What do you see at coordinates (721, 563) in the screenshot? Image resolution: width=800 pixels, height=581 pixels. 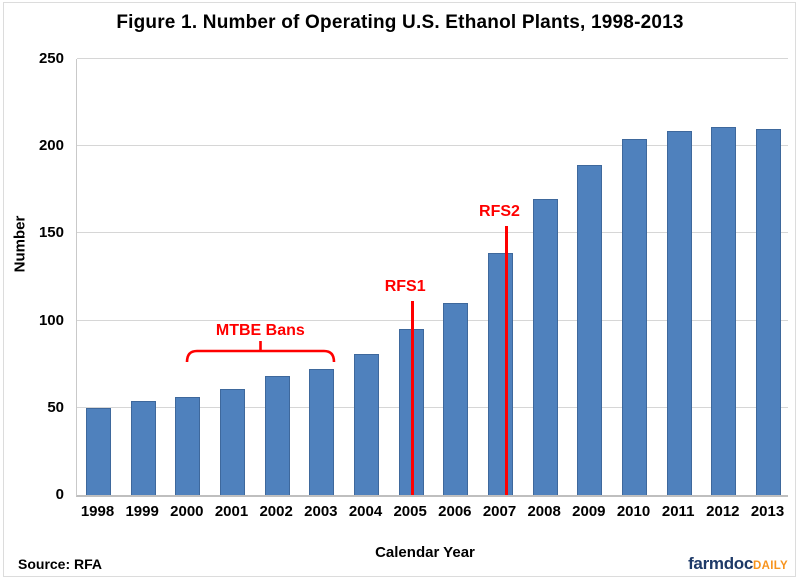 I see `logo-farmdoc-text: farmdoc` at bounding box center [721, 563].